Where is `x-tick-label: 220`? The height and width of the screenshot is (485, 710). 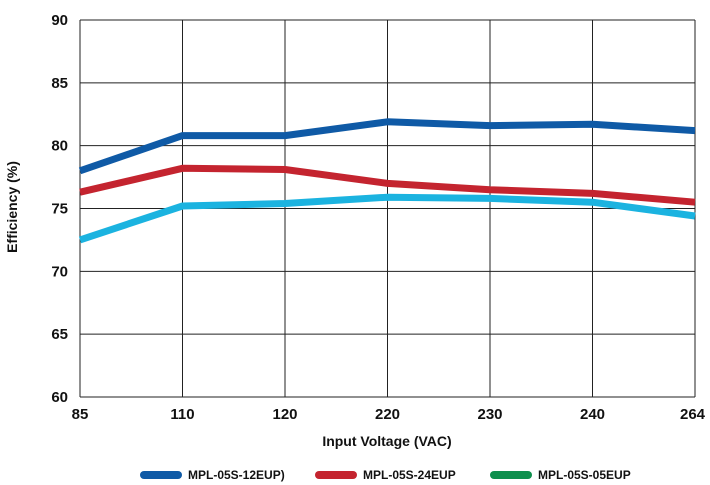
x-tick-label: 220 is located at coordinates (387, 414).